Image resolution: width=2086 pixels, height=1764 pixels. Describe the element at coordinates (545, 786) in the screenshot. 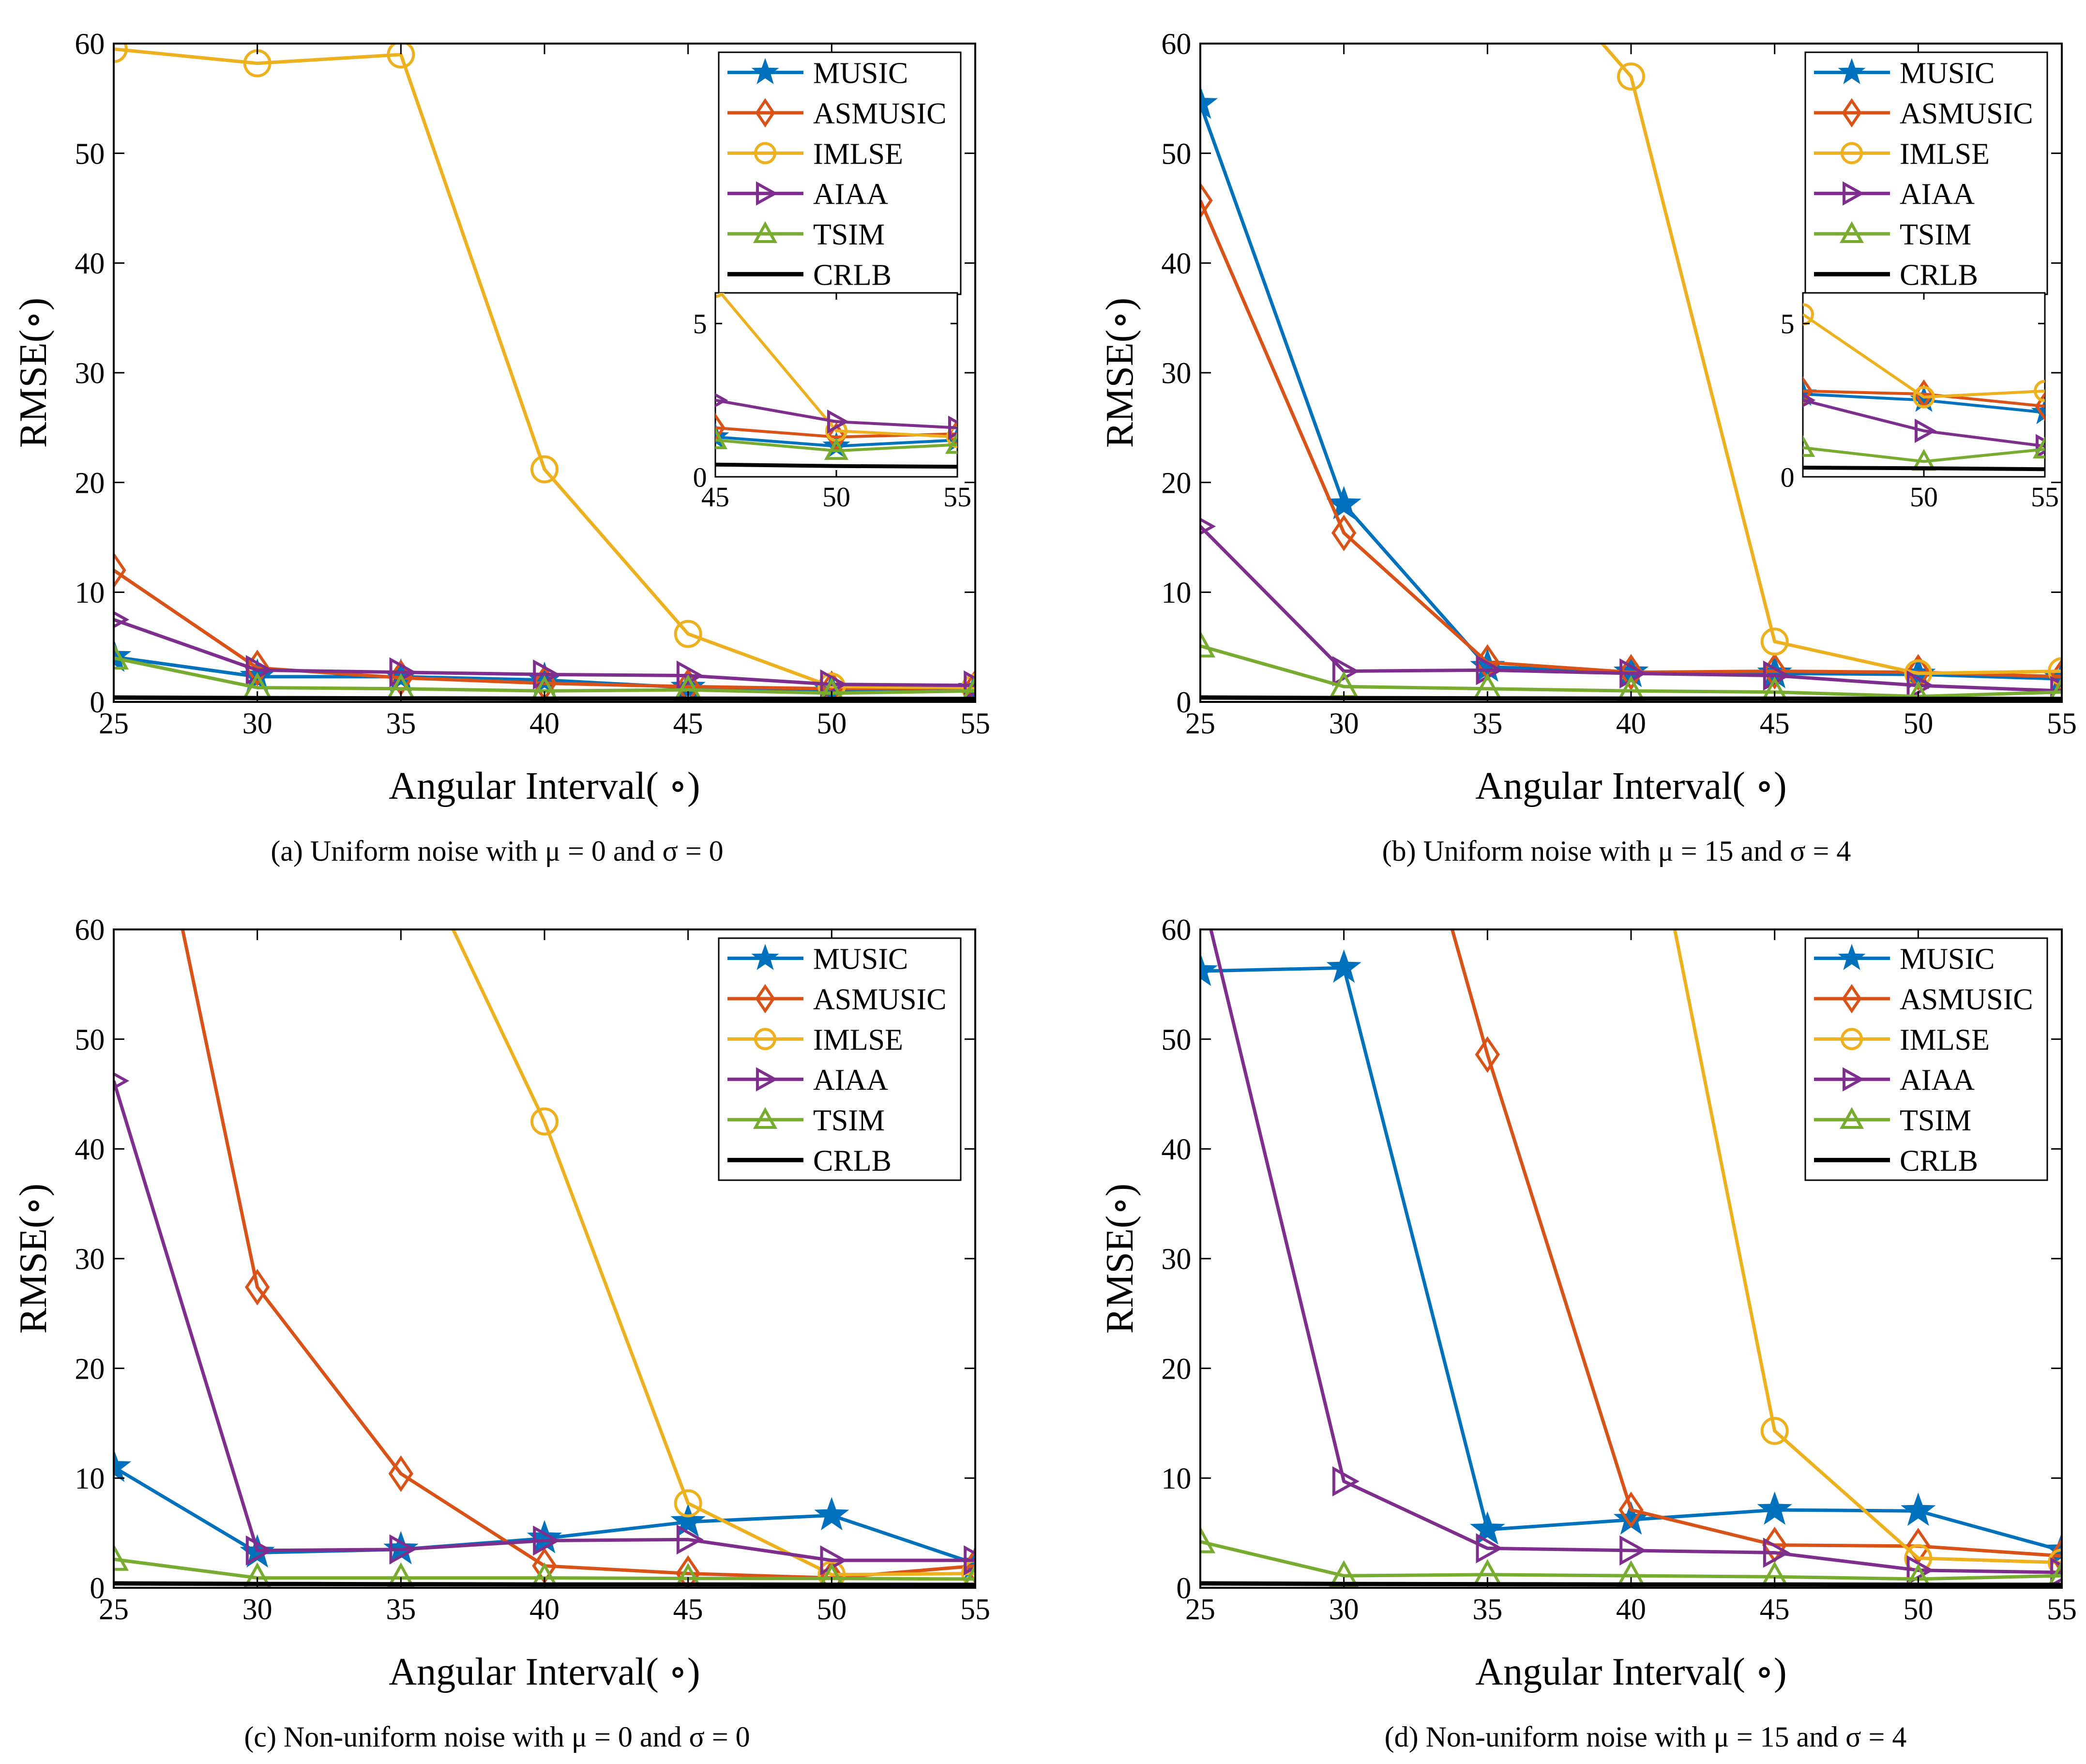

I see `panel-a-xlabel: Angular Interval( ∘)` at that location.